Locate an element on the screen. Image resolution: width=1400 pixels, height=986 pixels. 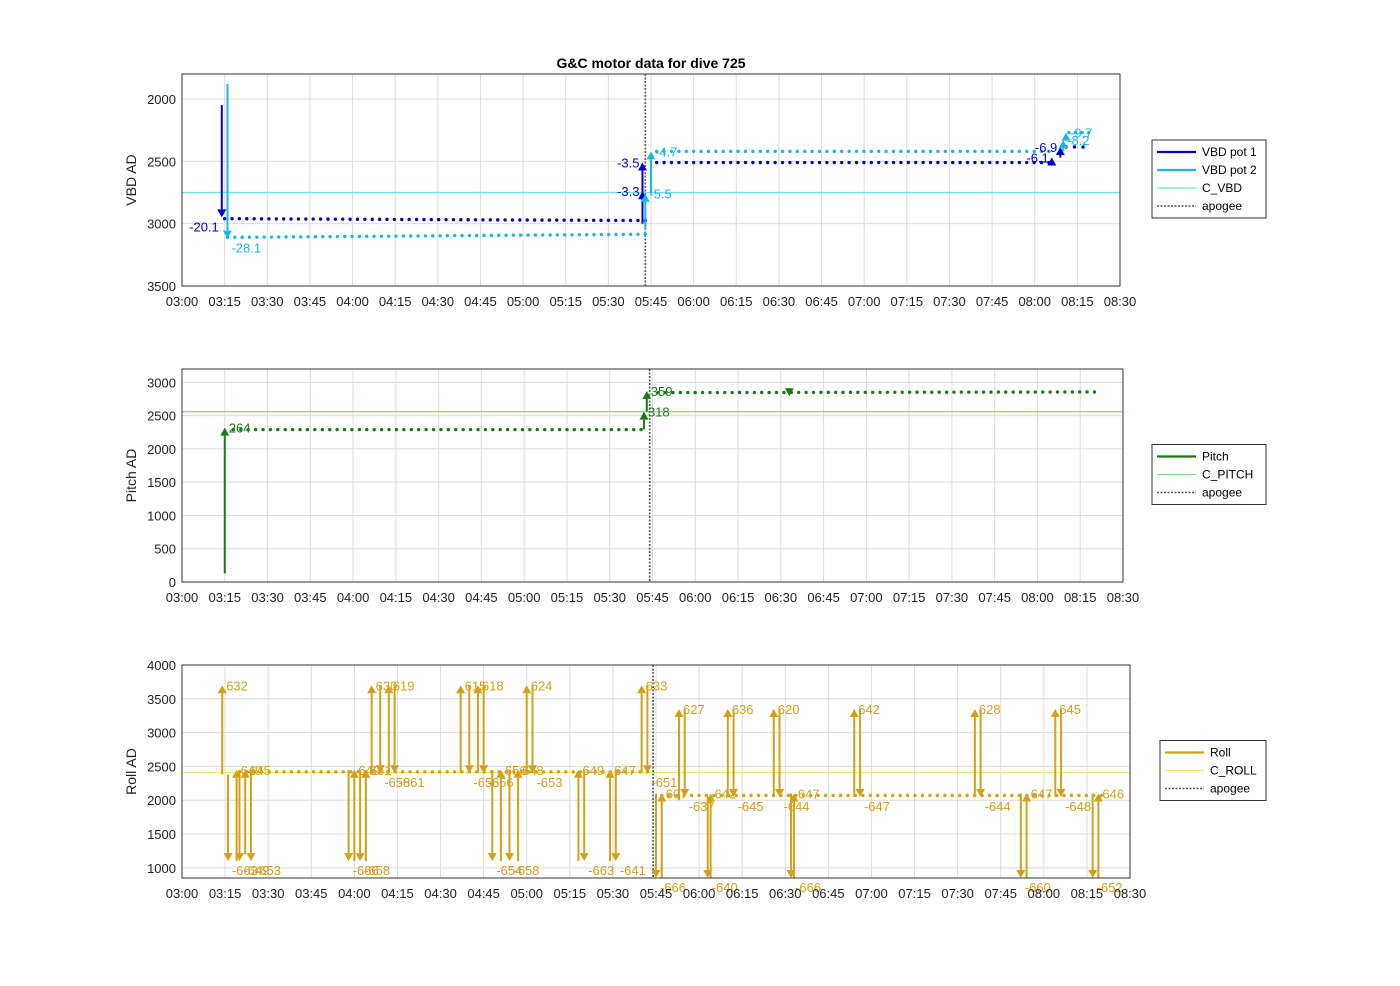
roll-event-label: 642 is located at coordinates (726, 793).